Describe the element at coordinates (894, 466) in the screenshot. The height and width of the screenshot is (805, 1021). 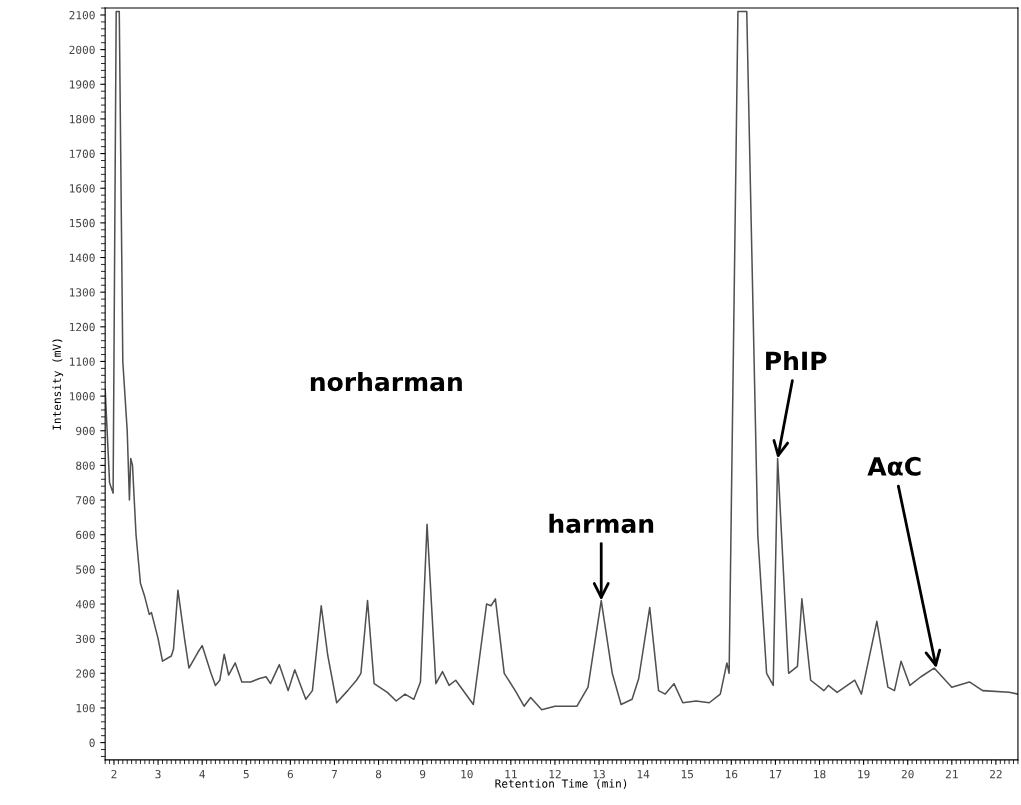
I see `annotation: AαC` at that location.